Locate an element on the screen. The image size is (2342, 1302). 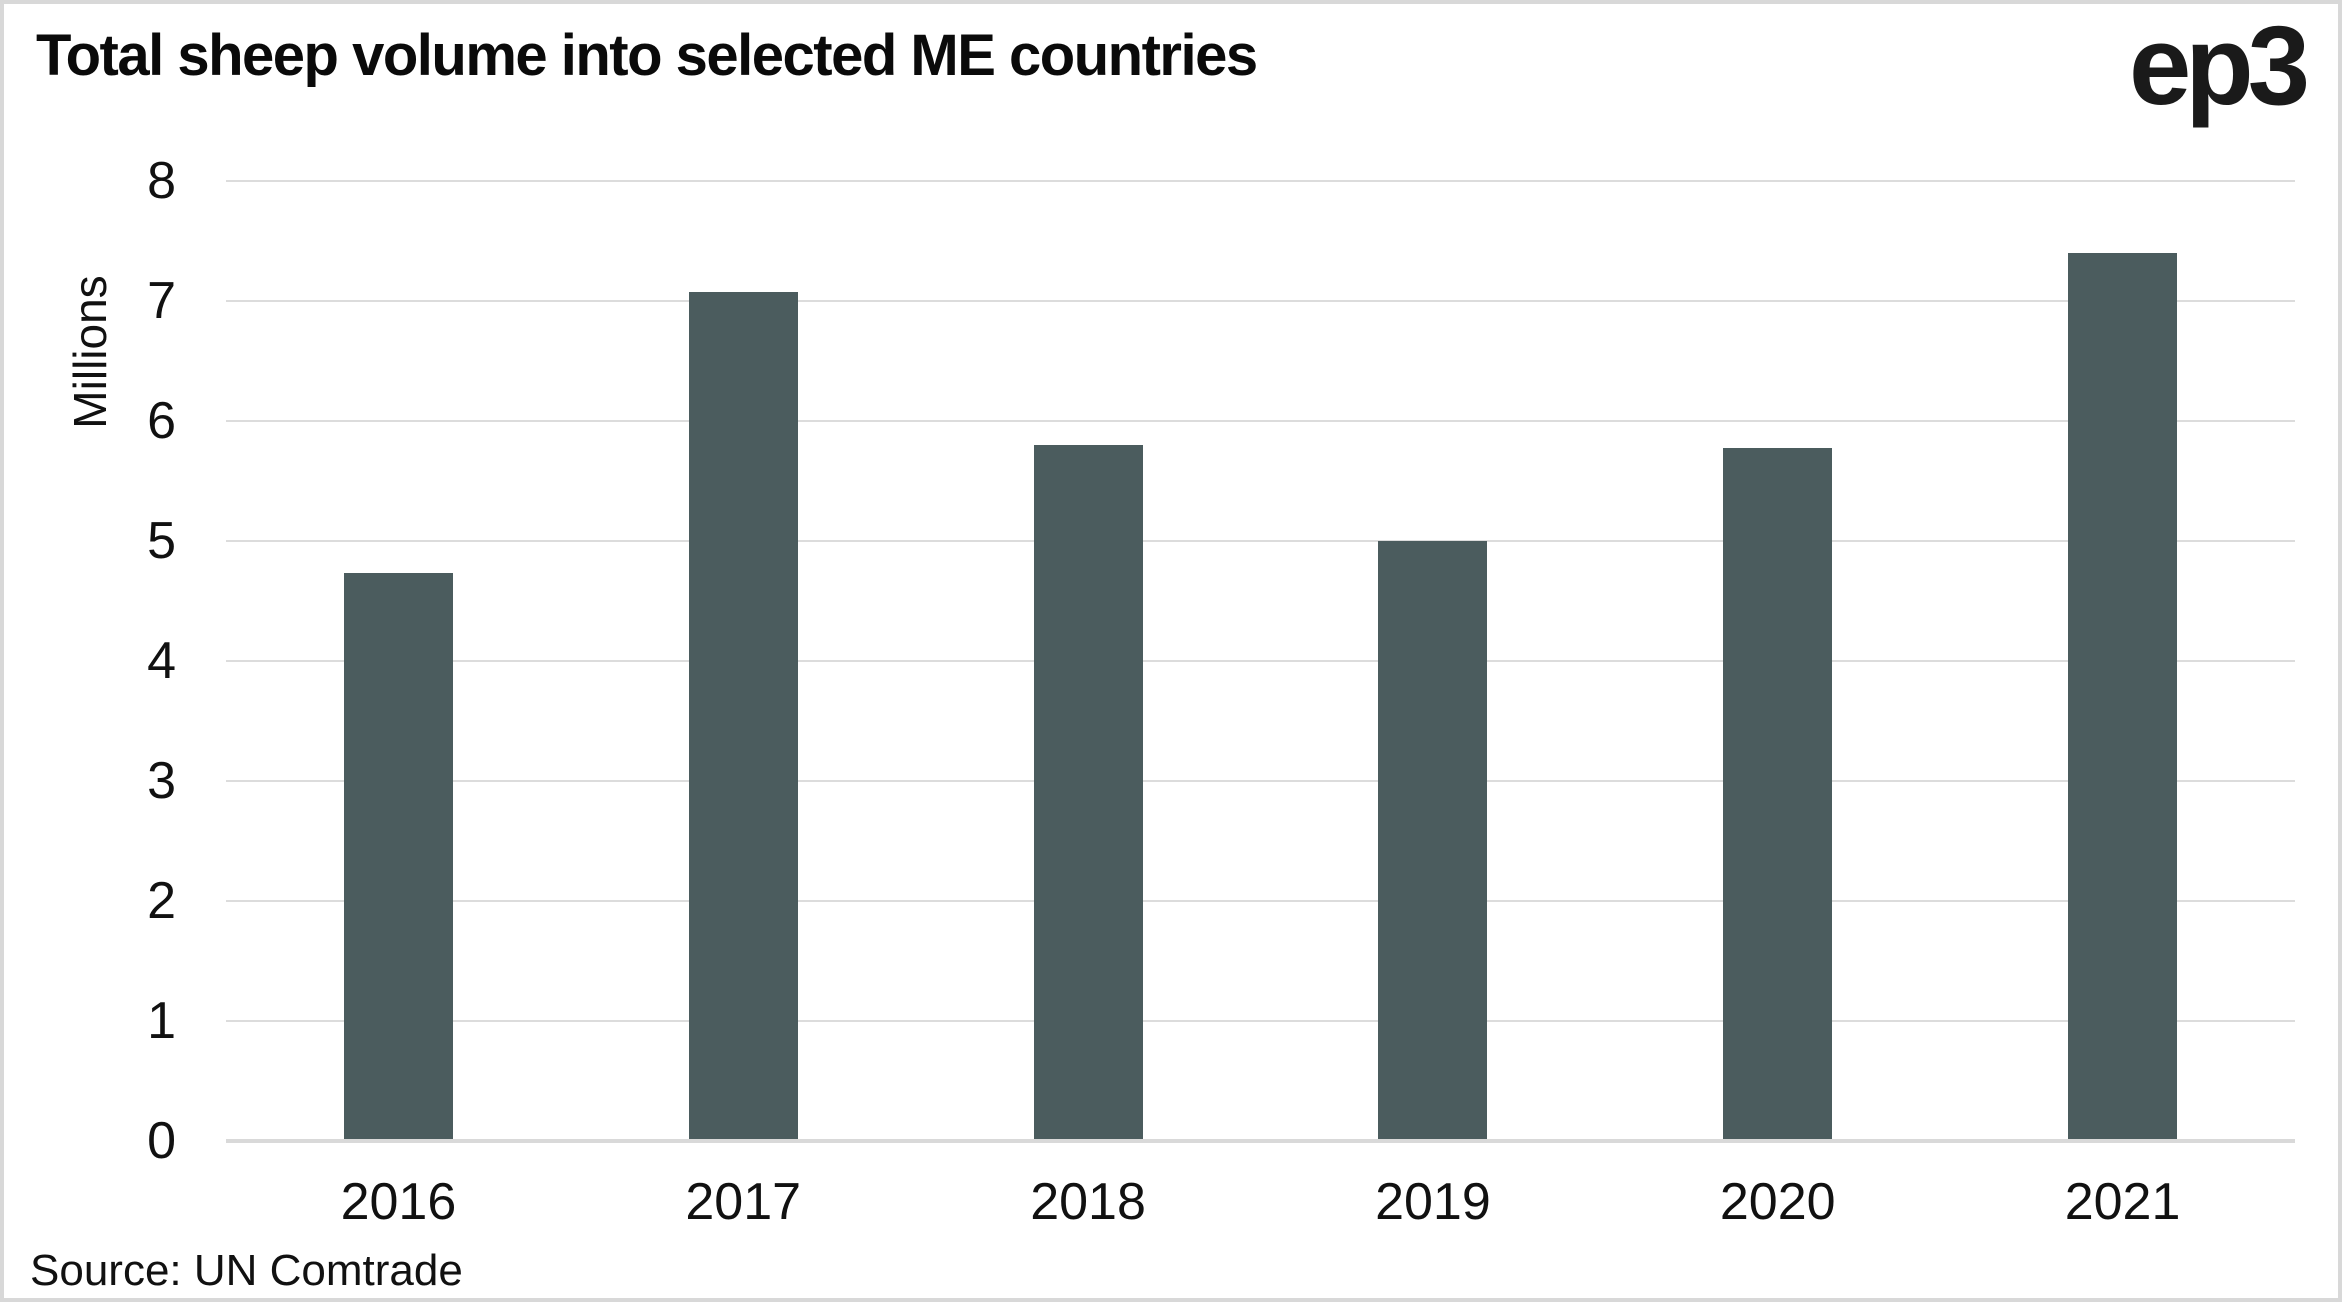
y-tick-label-6: 6 is located at coordinates (161, 421).